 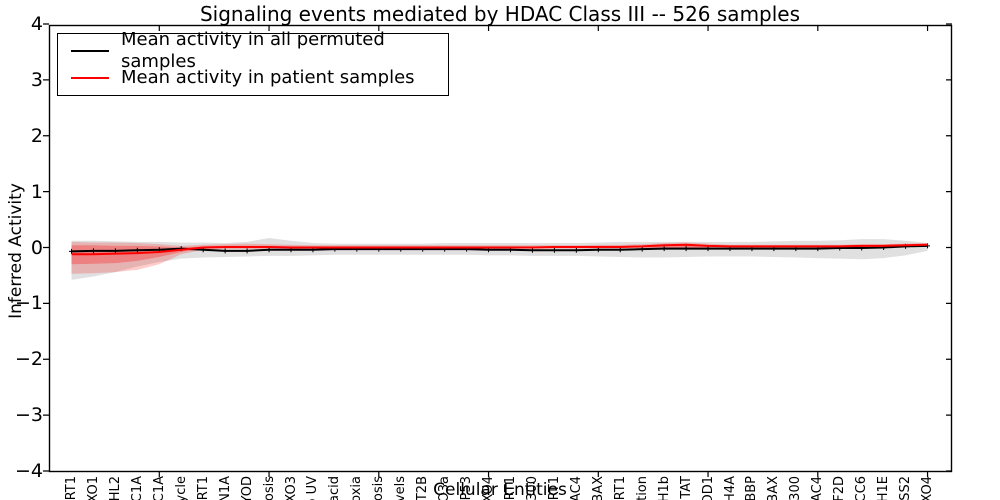 What do you see at coordinates (686, 487) in the screenshot?
I see `category-label: TAT` at bounding box center [686, 487].